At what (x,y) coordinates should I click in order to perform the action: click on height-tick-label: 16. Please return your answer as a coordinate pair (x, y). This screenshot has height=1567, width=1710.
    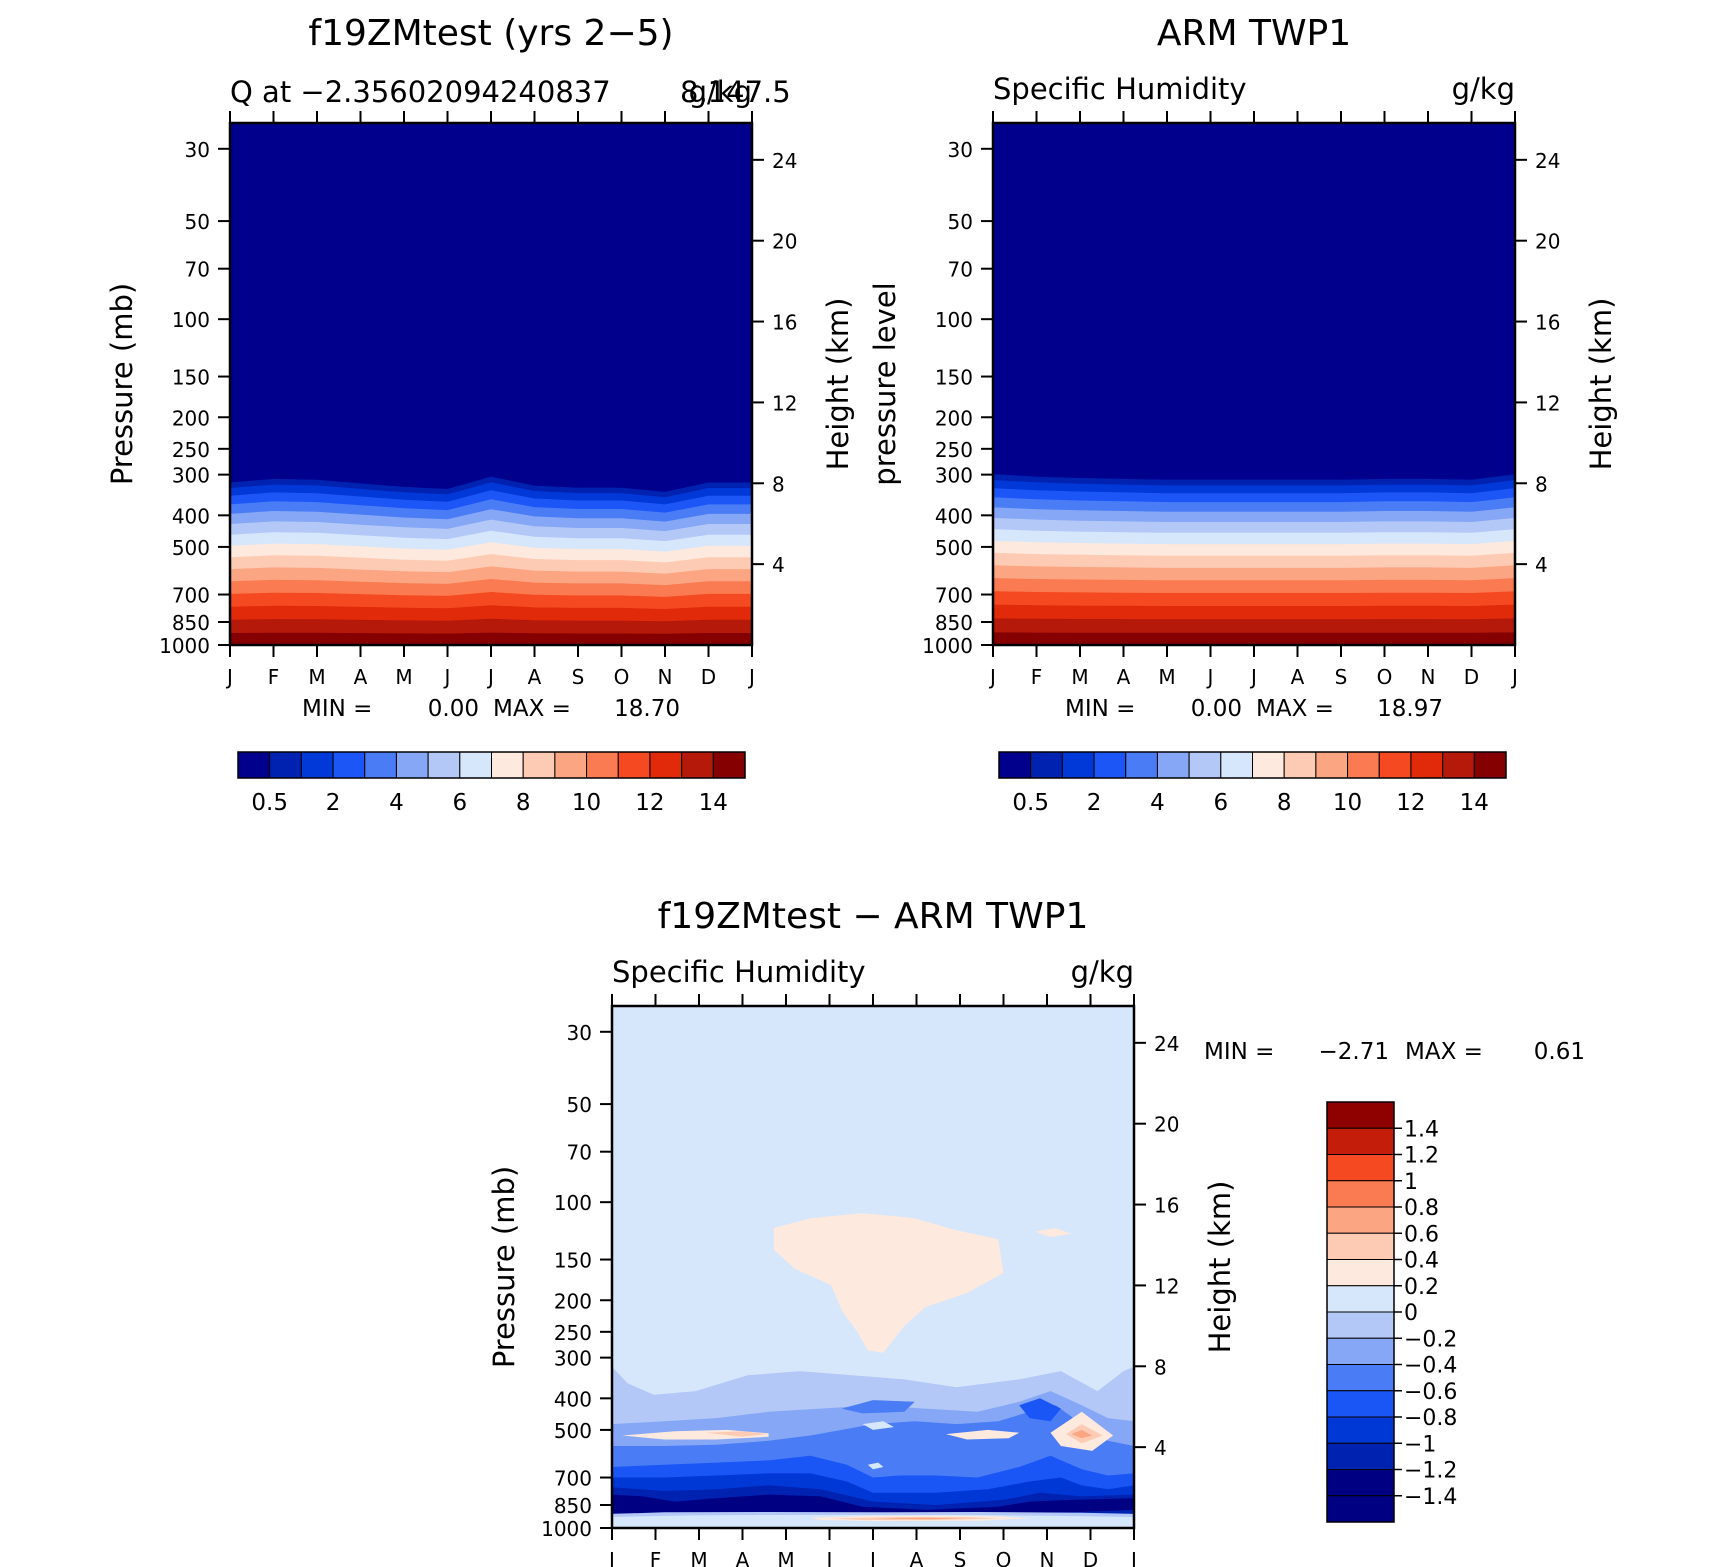
    Looking at the image, I should click on (784, 323).